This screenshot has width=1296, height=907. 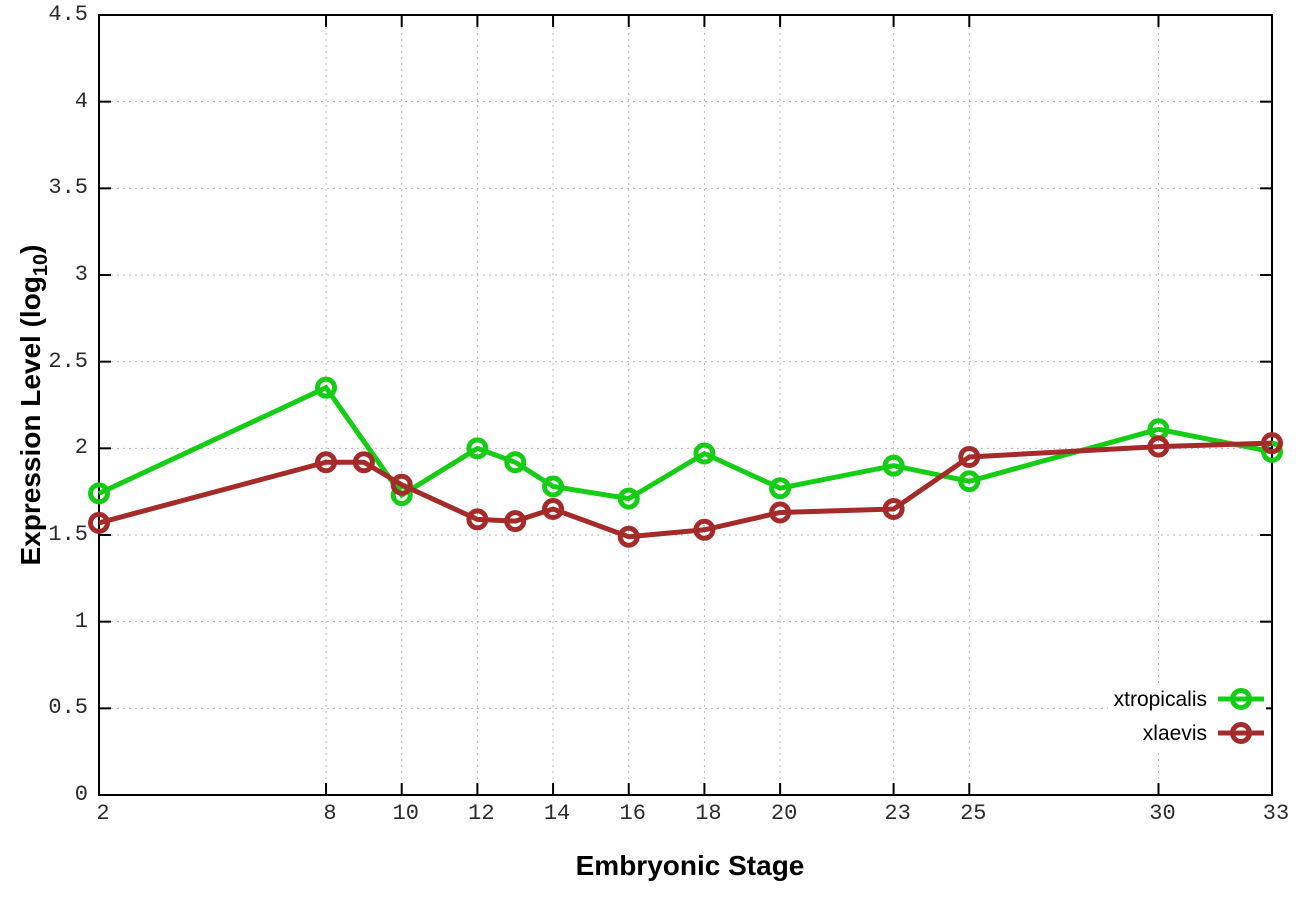 I want to click on series-xlaevis, so click(x=685, y=490).